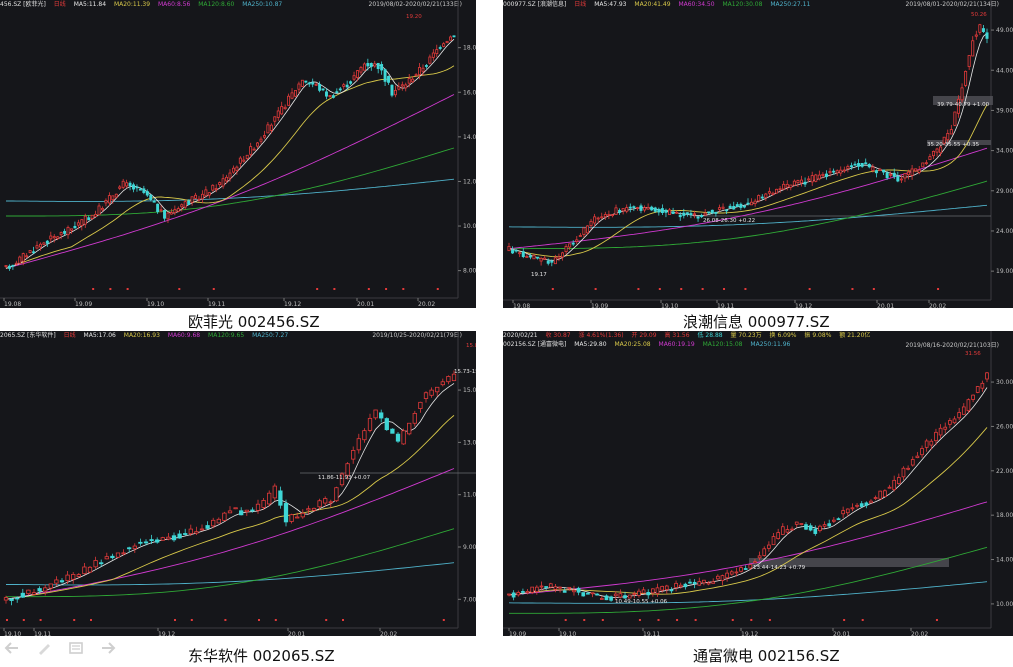  What do you see at coordinates (76, 648) in the screenshot?
I see `slides-icon` at bounding box center [76, 648].